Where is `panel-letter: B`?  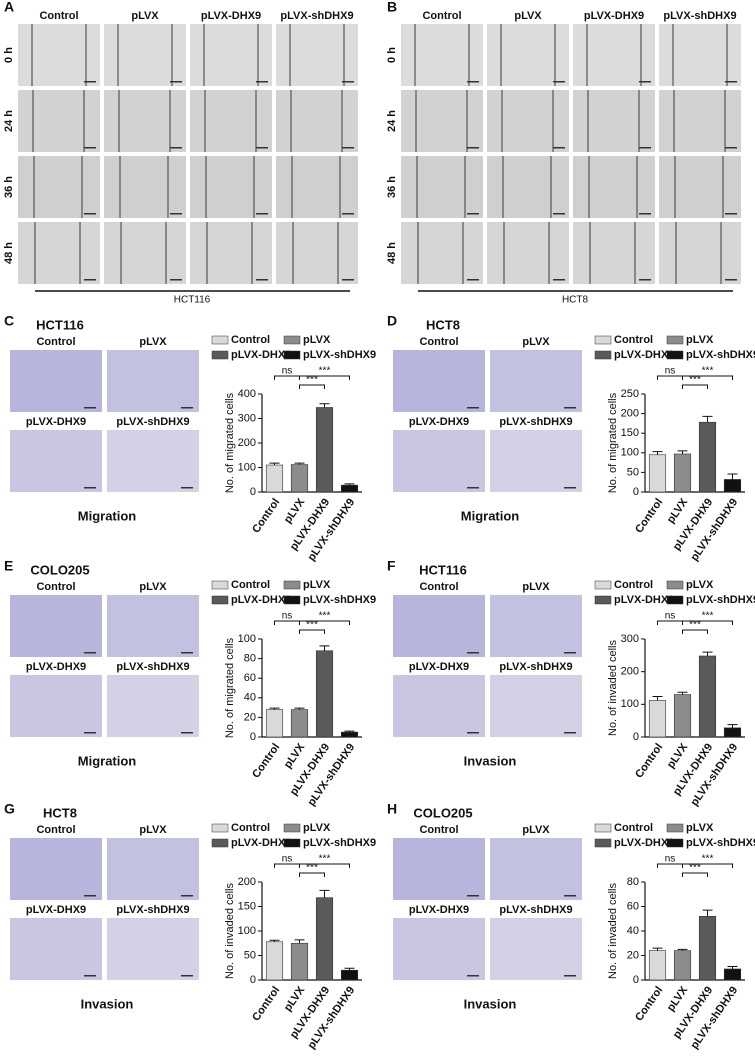 panel-letter: B is located at coordinates (392, 7).